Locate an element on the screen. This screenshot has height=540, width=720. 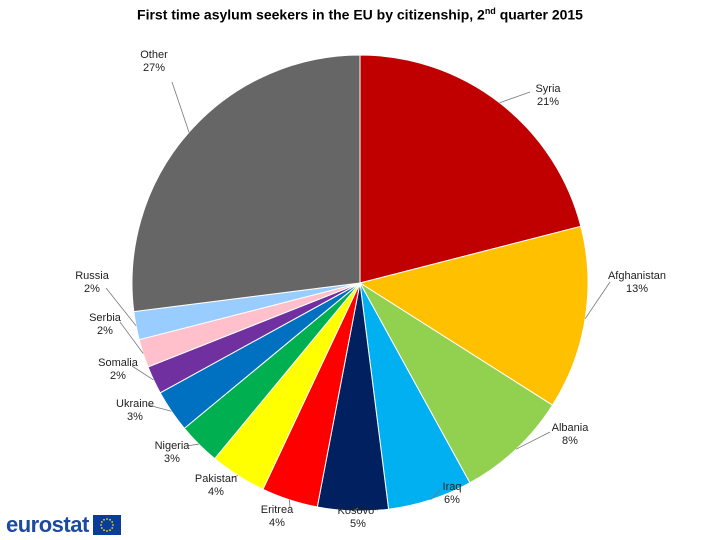
slice-label-name: Syria is located at coordinates (548, 89).